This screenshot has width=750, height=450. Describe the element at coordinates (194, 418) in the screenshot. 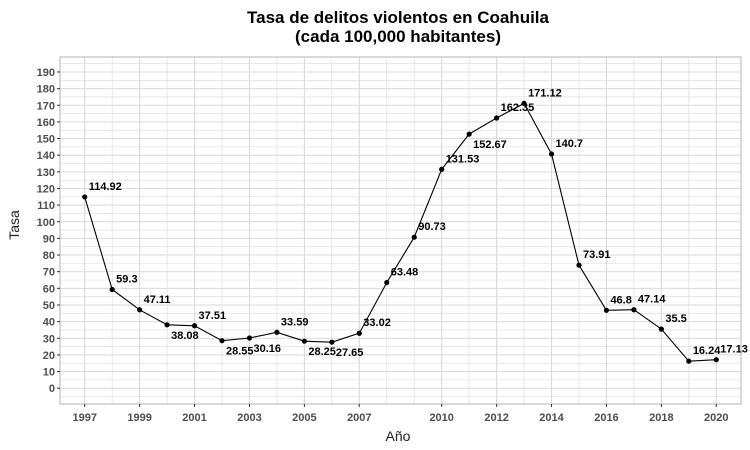

I see `x-tick-label: 2001` at that location.